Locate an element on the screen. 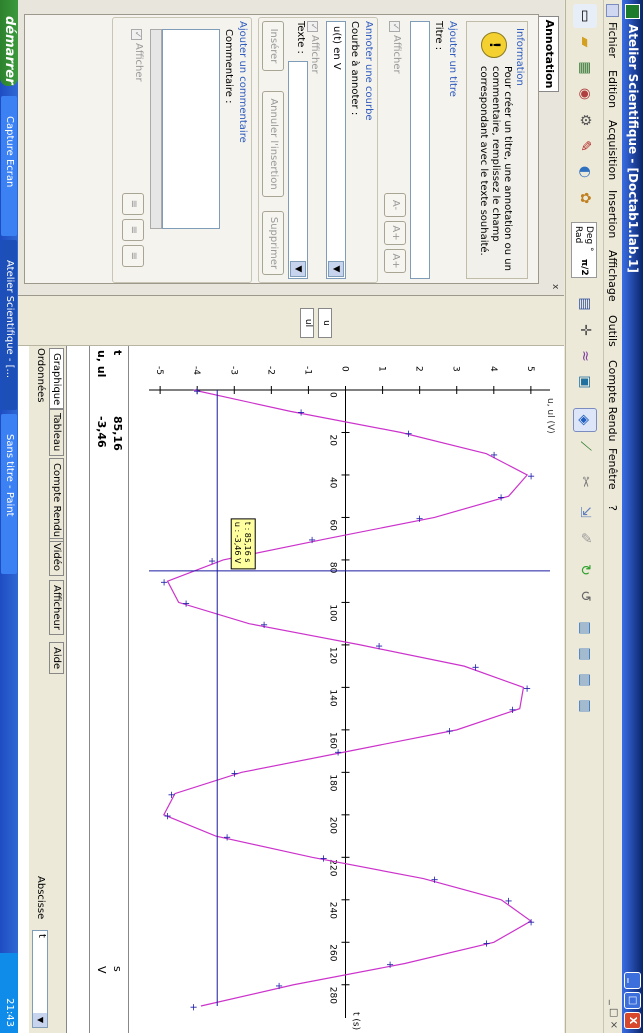  supprimer-button: Supprimer is located at coordinates (273, 243).